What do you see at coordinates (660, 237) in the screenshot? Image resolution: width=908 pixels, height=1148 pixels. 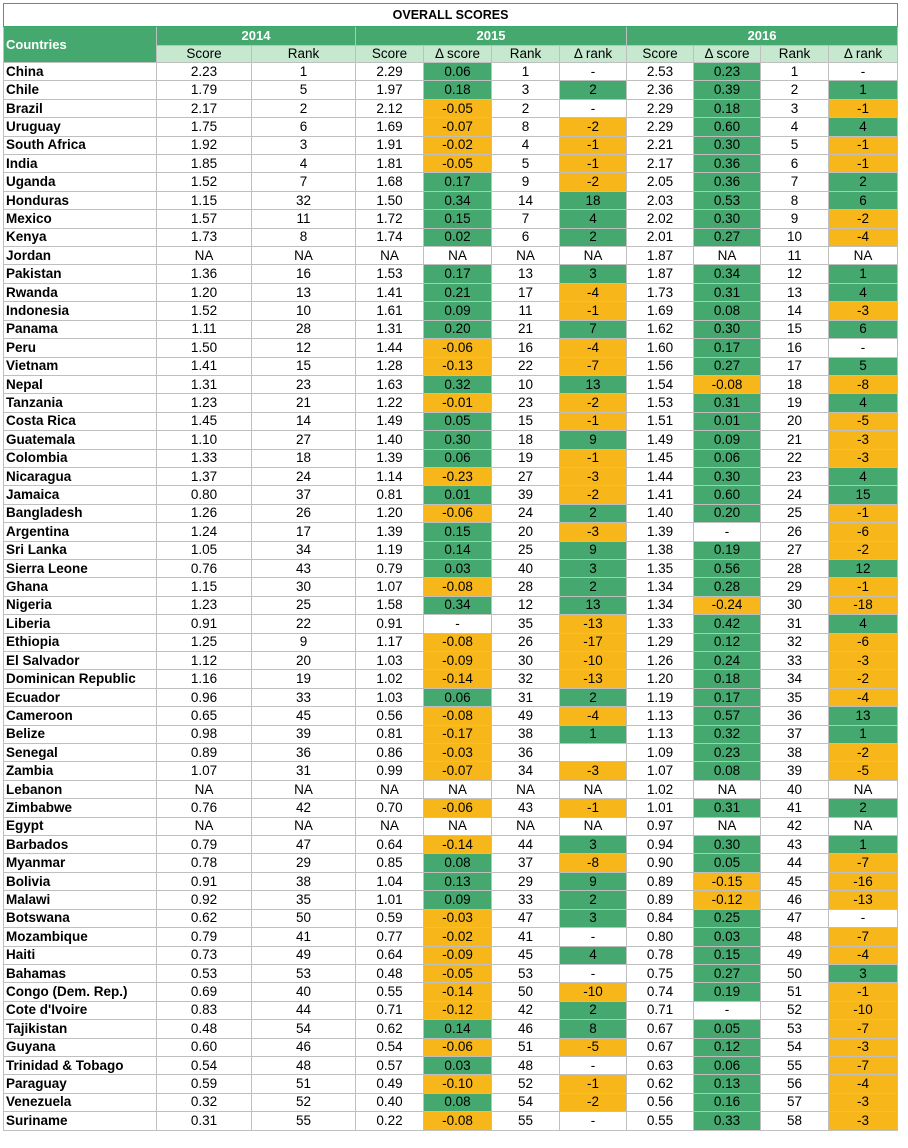 I see `value-cell: 2.01` at bounding box center [660, 237].